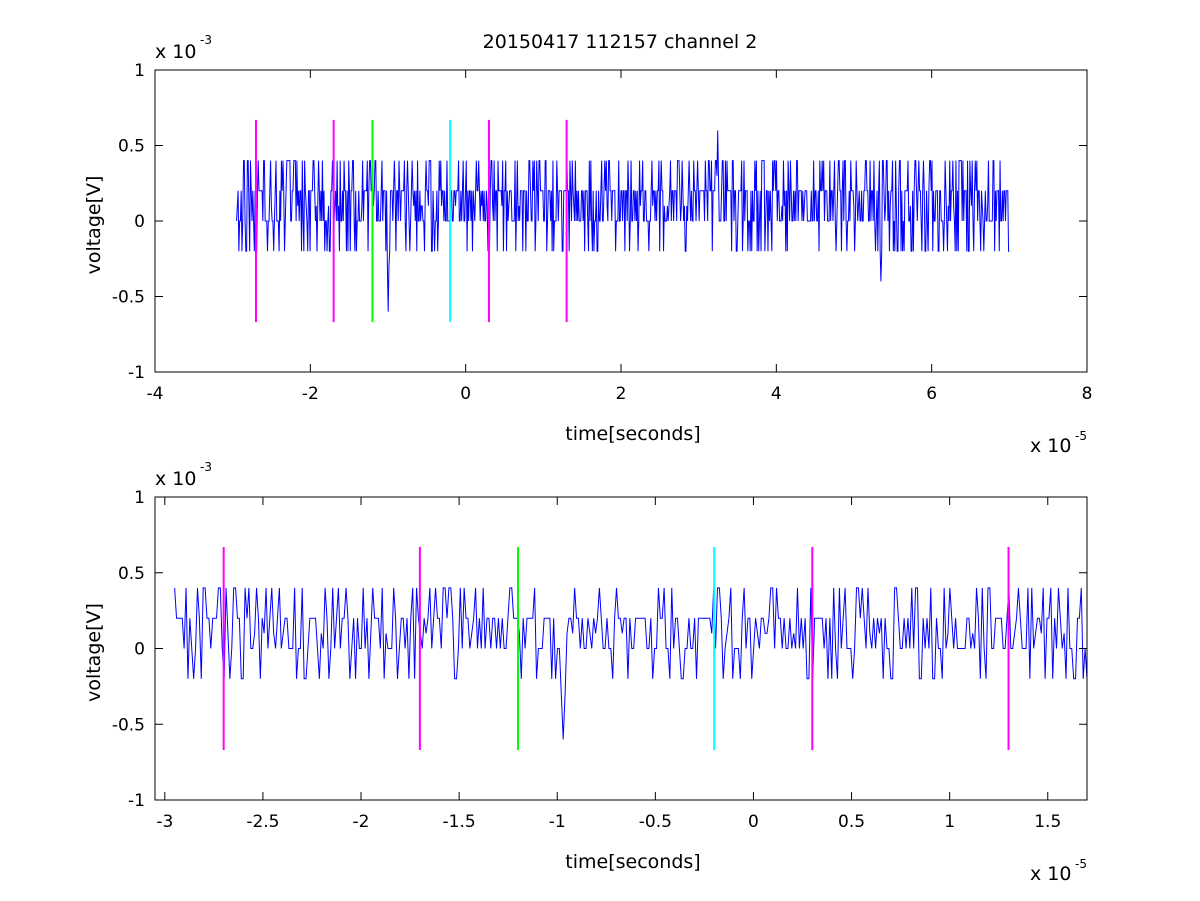  Describe the element at coordinates (139, 498) in the screenshot. I see `bottom-plot-ytick-label: 1` at that location.